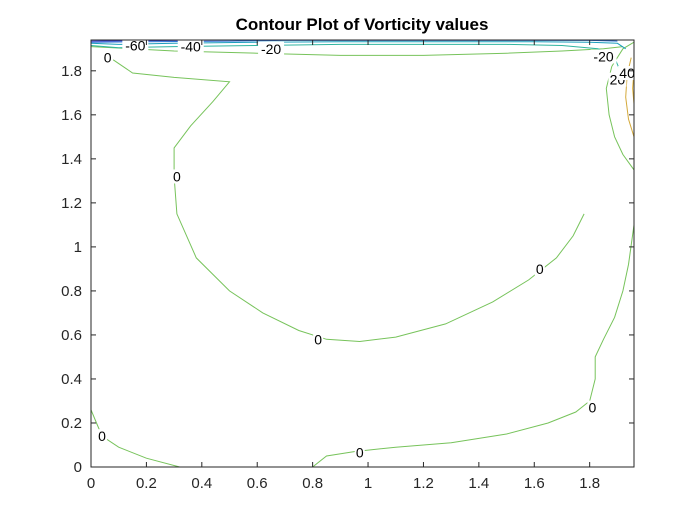 This screenshot has width=700, height=525. Describe the element at coordinates (71, 71) in the screenshot. I see `y-tick-label: 1.8` at that location.